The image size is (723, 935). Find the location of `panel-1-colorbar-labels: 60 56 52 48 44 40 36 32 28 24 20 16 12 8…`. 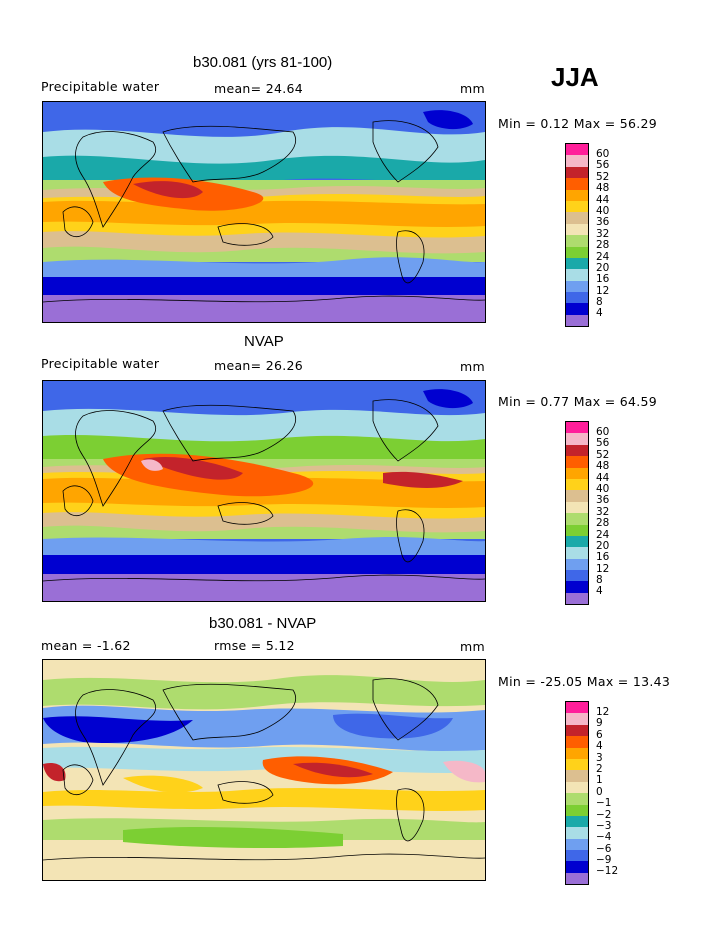

panel-1-colorbar-labels: 60 56 52 48 44 40 36 32 28 24 20 16 12 8… is located at coordinates (603, 234).